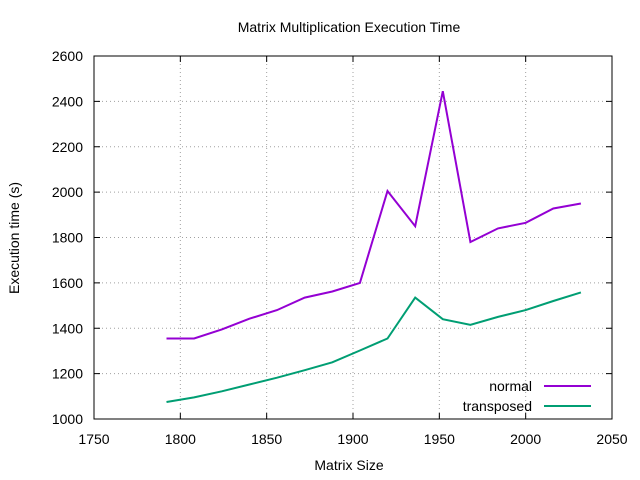  Describe the element at coordinates (67, 147) in the screenshot. I see `y-tick-label: 2200` at that location.